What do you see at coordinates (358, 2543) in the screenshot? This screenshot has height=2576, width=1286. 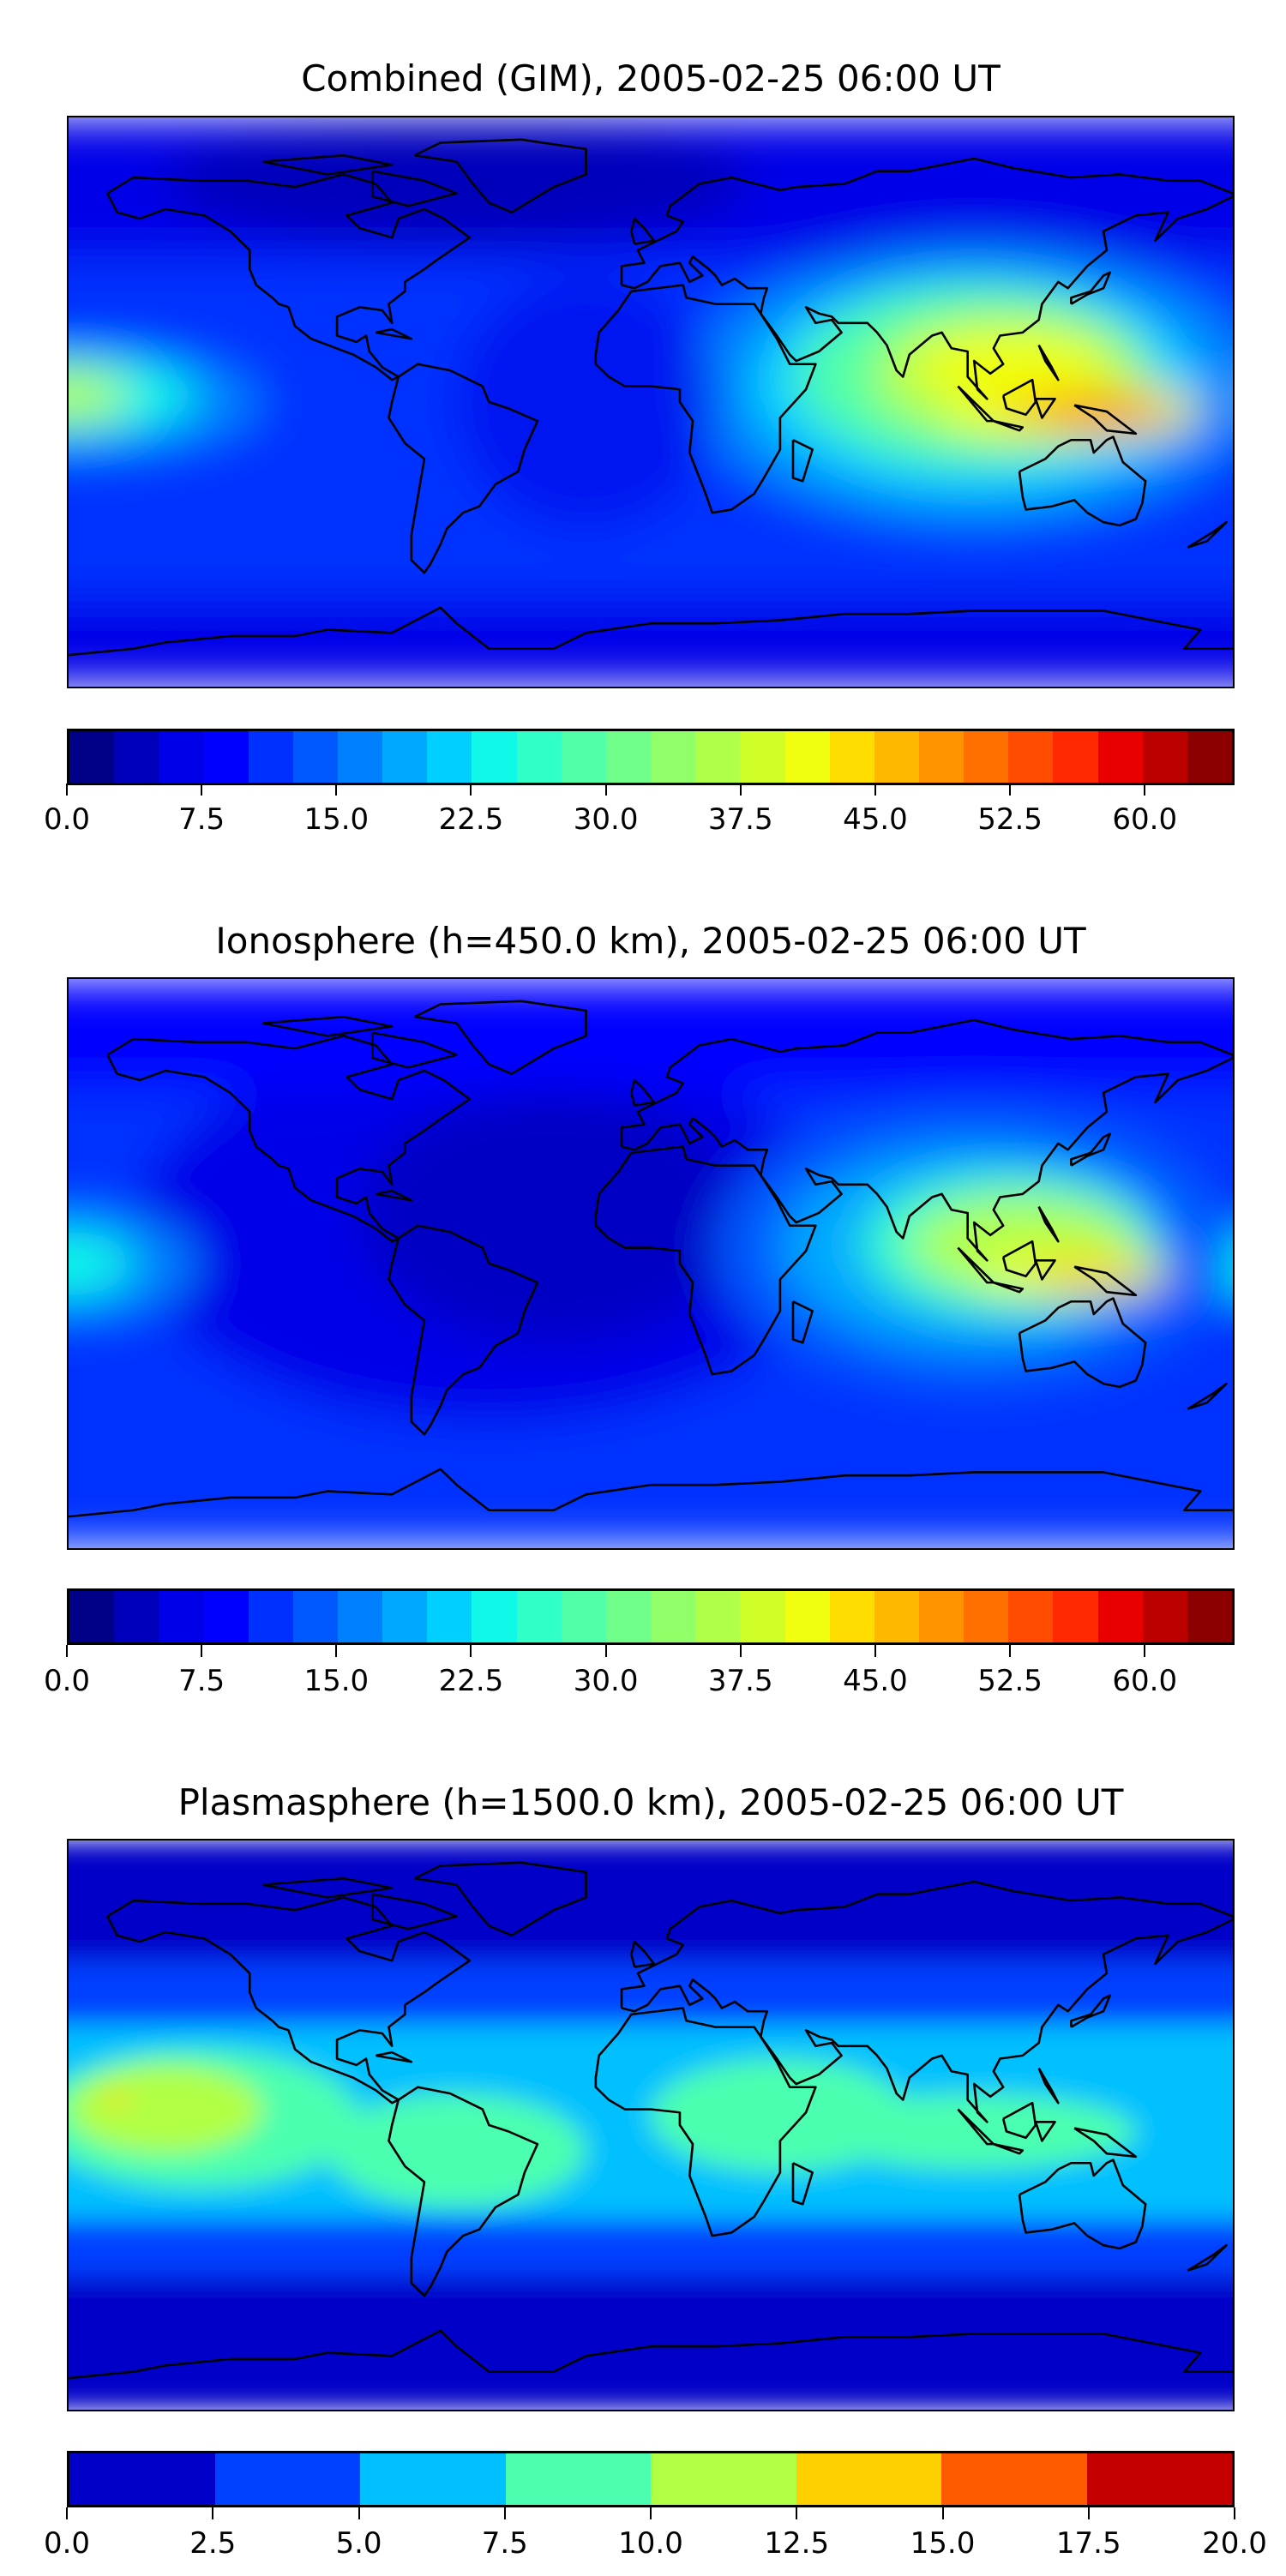 I see `colorbar-tick-label: 5.0` at bounding box center [358, 2543].